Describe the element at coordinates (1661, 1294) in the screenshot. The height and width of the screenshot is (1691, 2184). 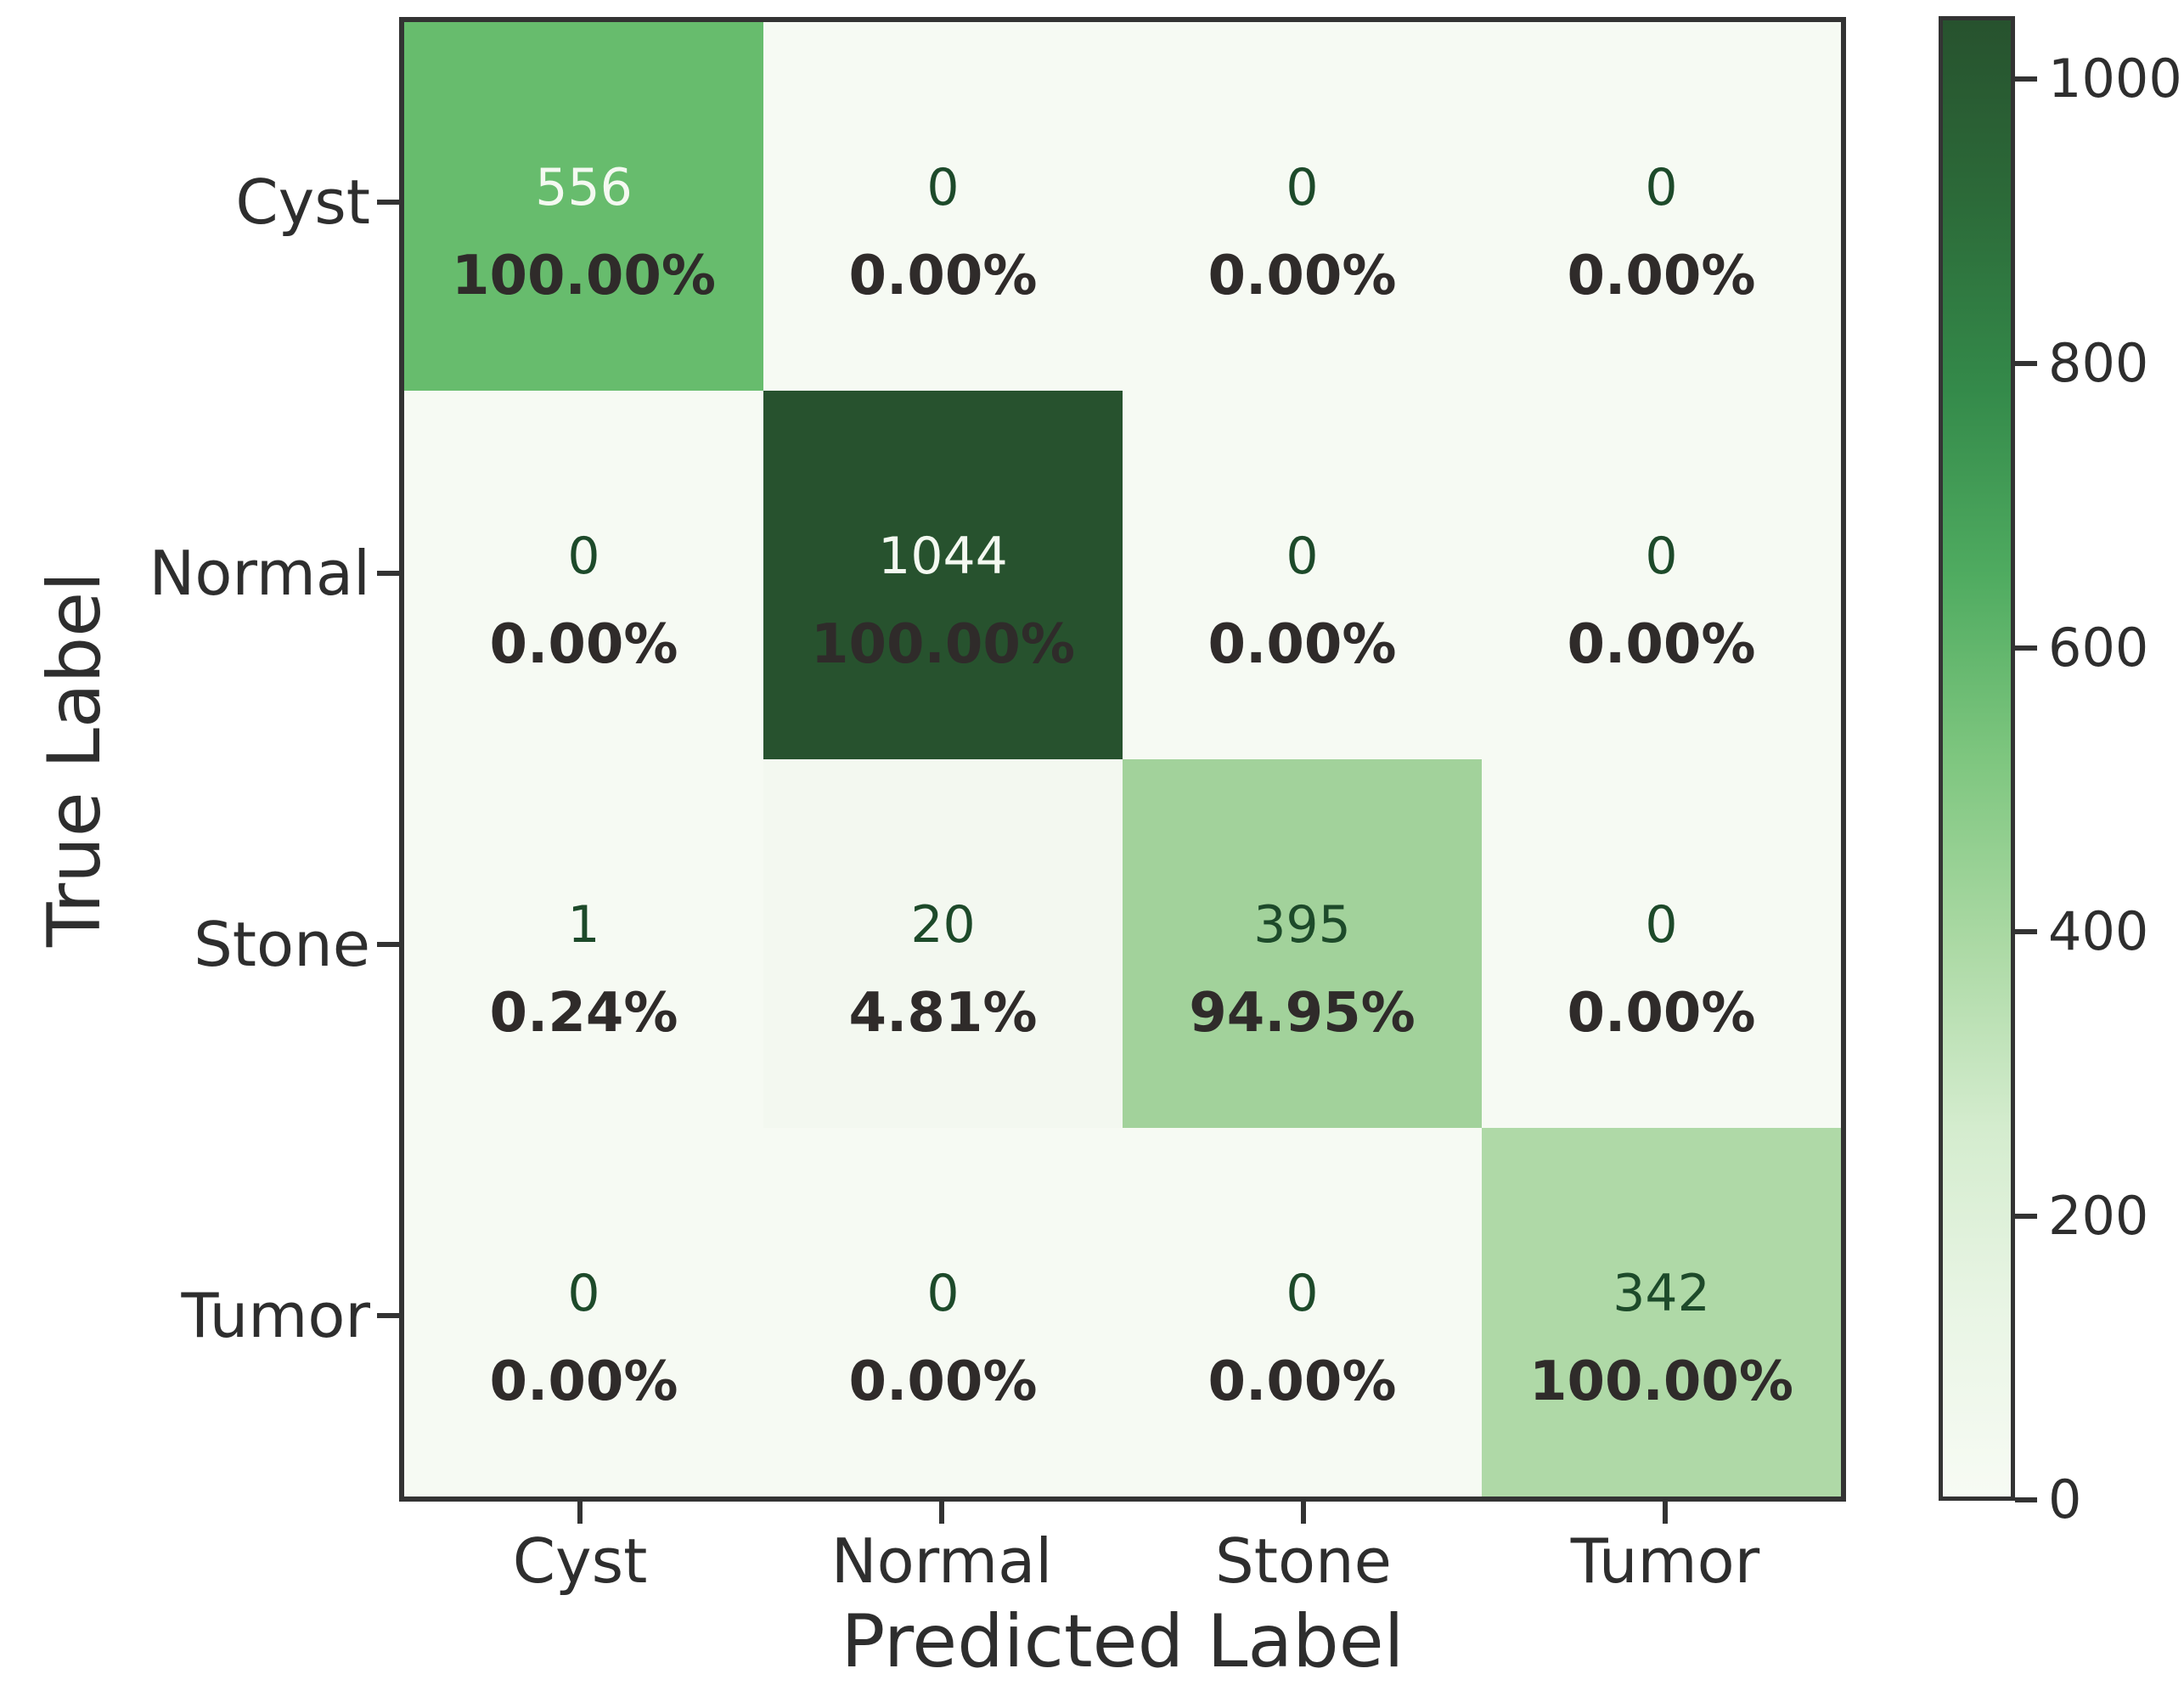
I see `cell-count: 342` at that location.